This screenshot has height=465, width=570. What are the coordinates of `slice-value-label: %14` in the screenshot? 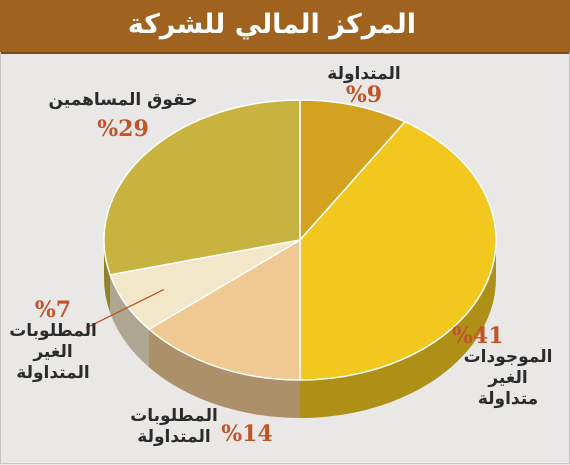 It's located at (247, 434).